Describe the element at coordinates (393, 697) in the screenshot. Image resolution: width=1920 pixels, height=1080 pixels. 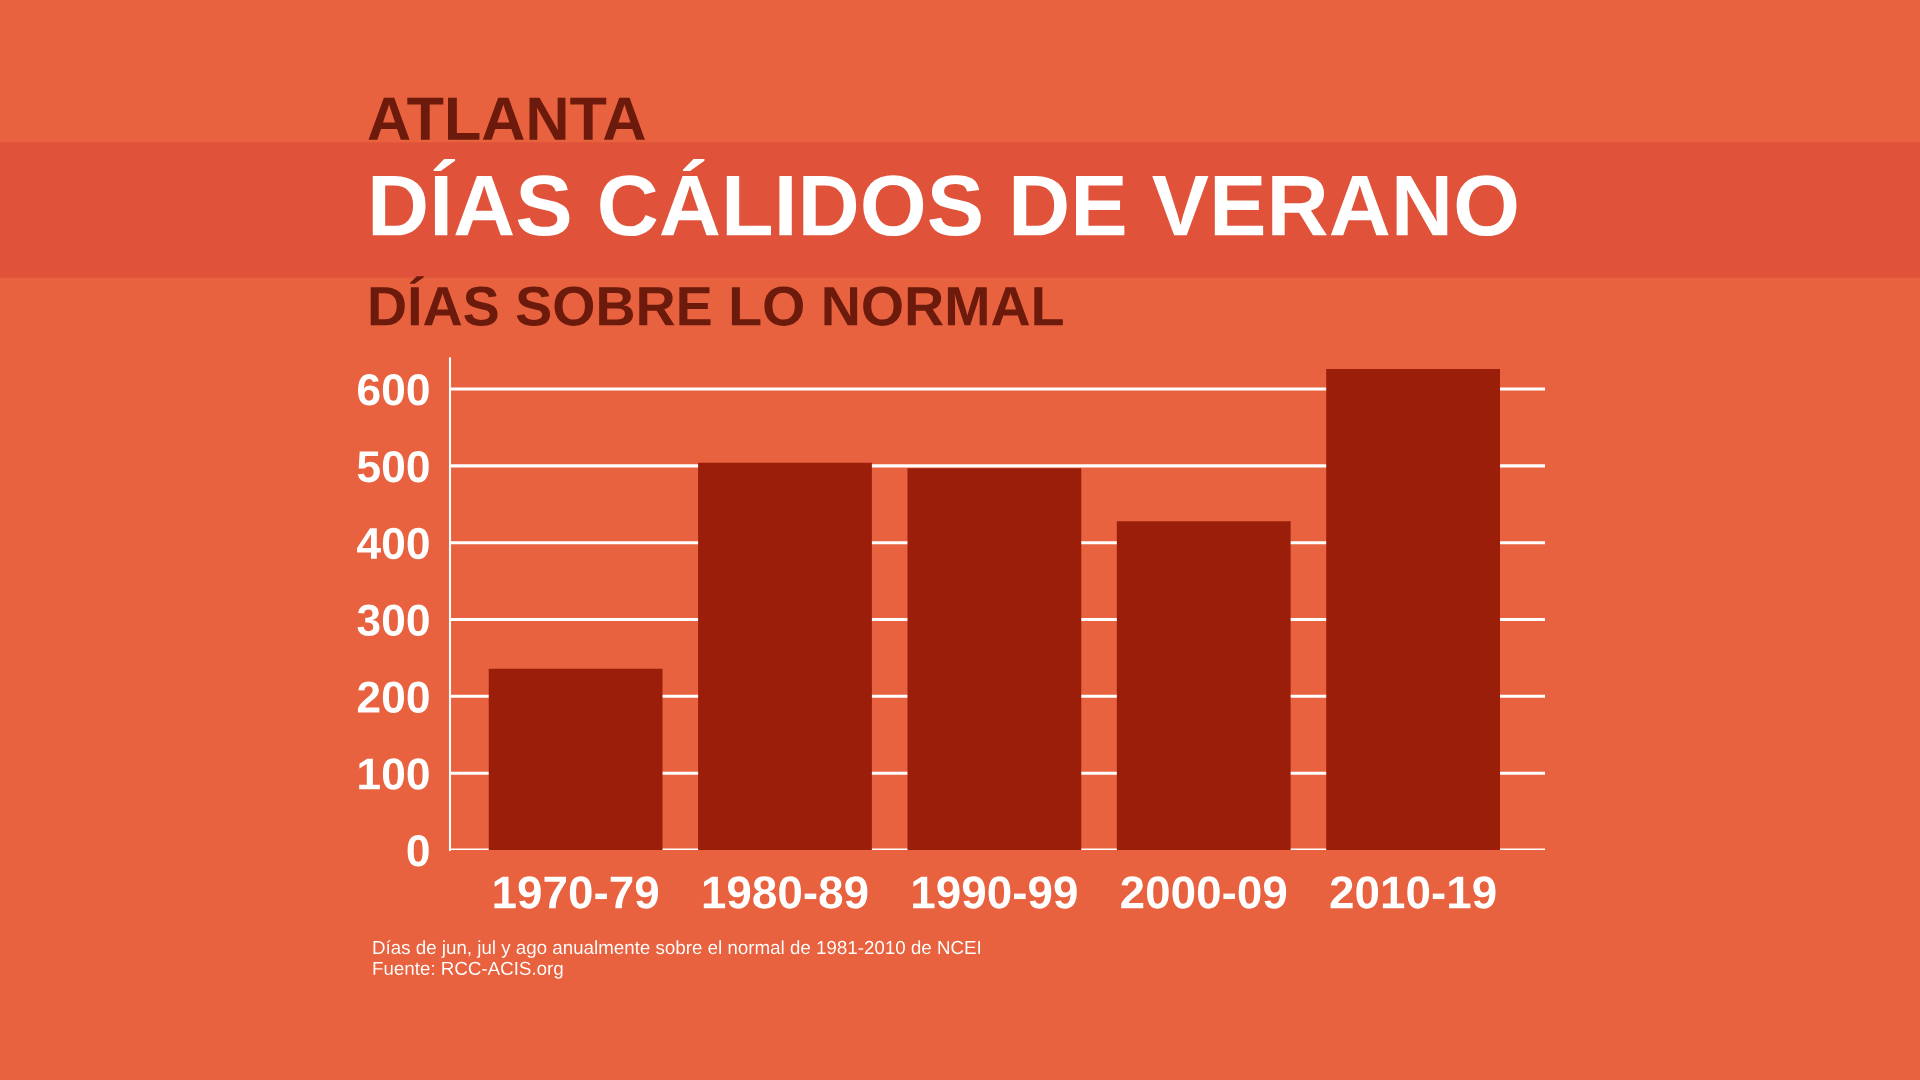
I see `y-tick-label: 200` at that location.